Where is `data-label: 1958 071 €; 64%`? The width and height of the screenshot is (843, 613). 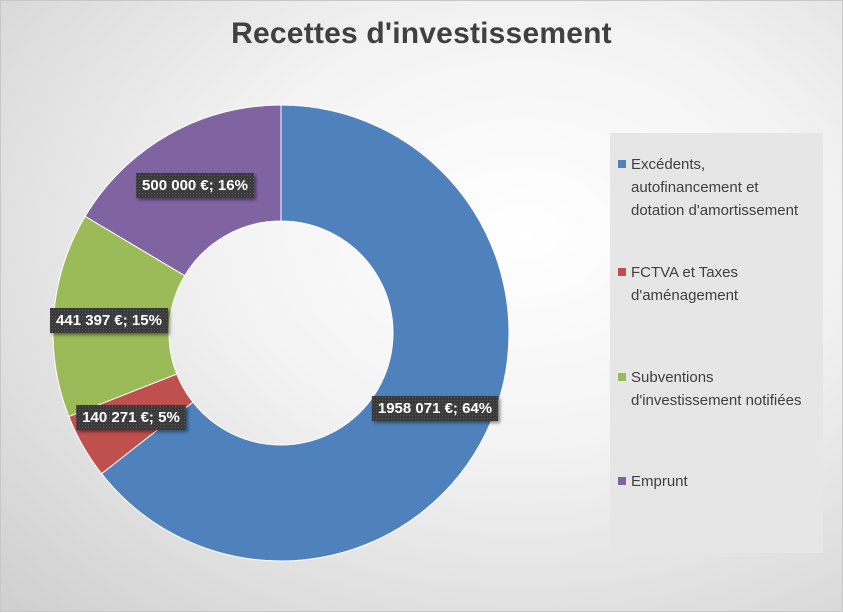 data-label: 1958 071 €; 64% is located at coordinates (435, 408).